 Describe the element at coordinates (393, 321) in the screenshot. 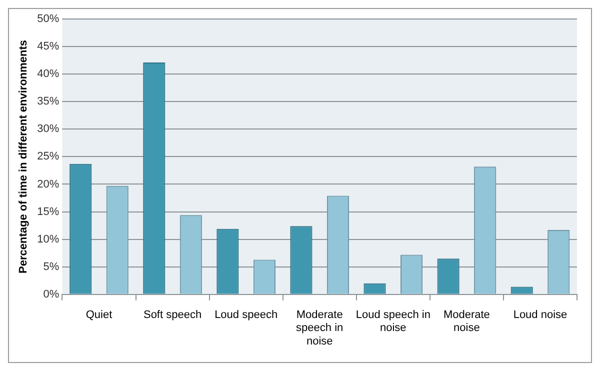

I see `x-tick-label: Loud speech in noise` at that location.